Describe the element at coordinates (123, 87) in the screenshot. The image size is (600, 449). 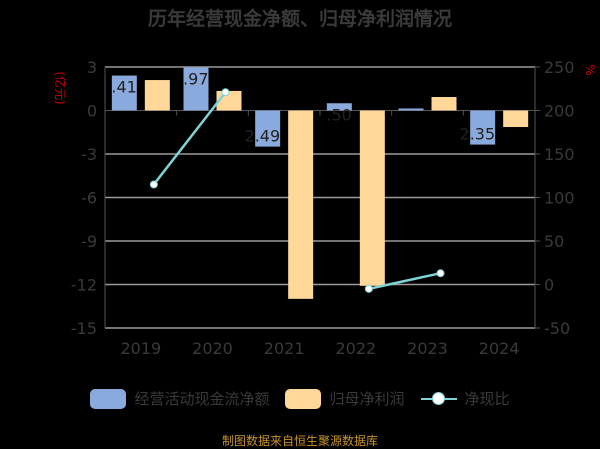
I see `cash-flow-value-label: .41` at that location.